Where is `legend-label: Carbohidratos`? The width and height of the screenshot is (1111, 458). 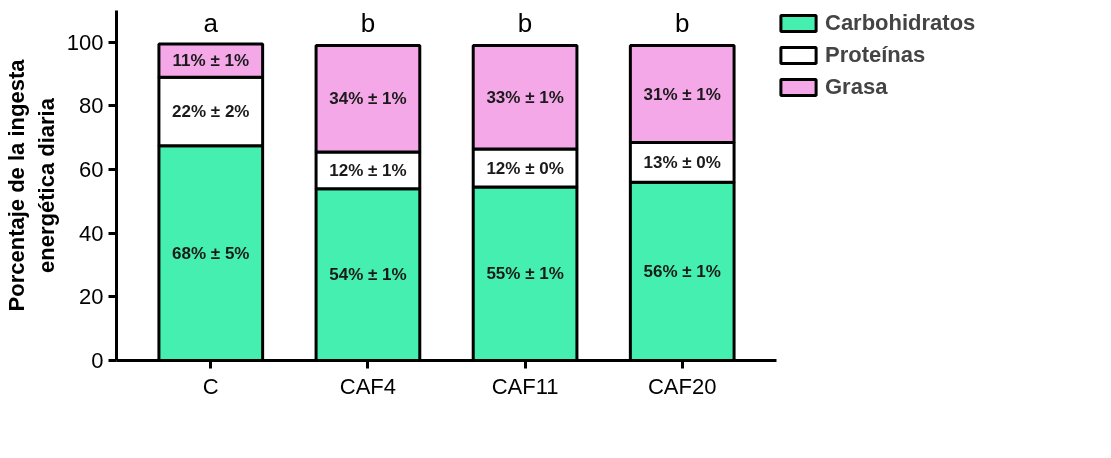
legend-label: Carbohidratos is located at coordinates (900, 23).